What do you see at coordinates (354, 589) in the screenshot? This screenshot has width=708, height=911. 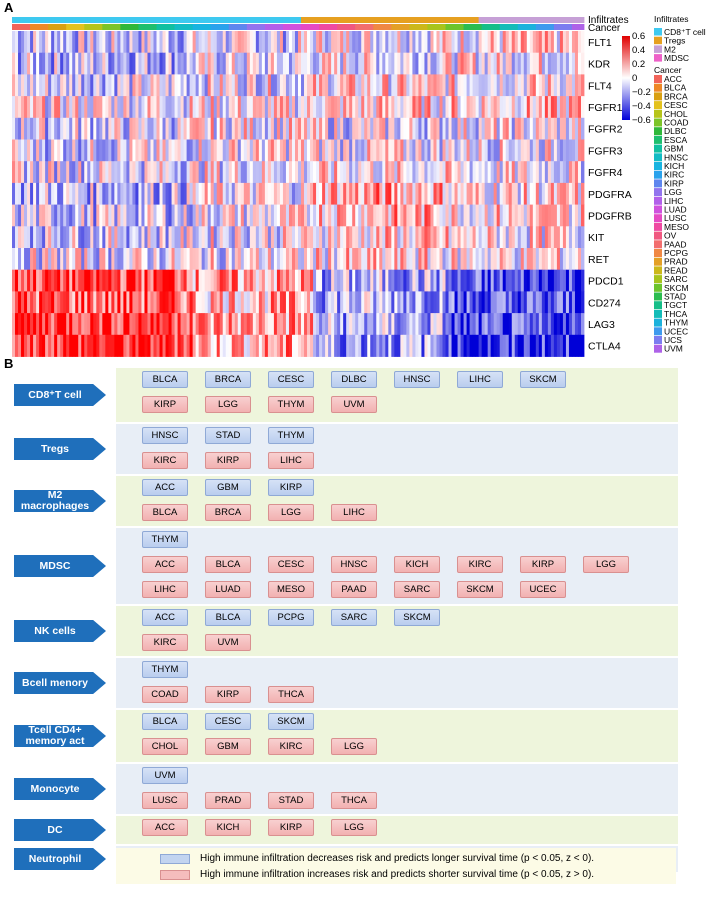 I see `cancer-chip: PAAD` at bounding box center [354, 589].